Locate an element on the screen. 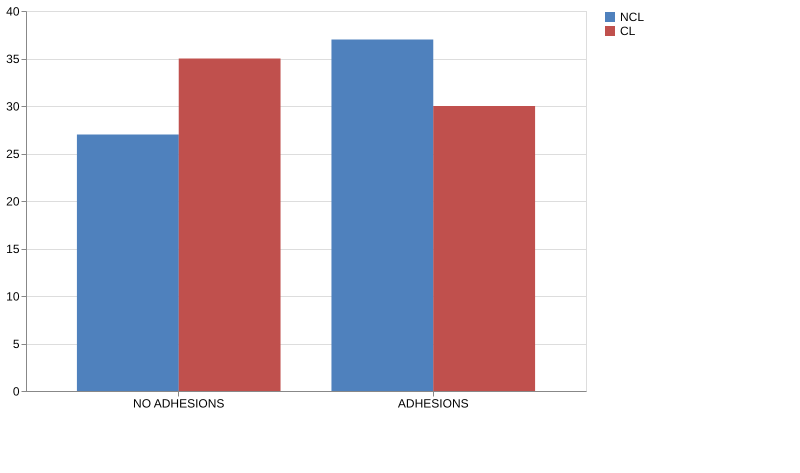 The width and height of the screenshot is (800, 473). y-tick-label: 10 is located at coordinates (13, 297).